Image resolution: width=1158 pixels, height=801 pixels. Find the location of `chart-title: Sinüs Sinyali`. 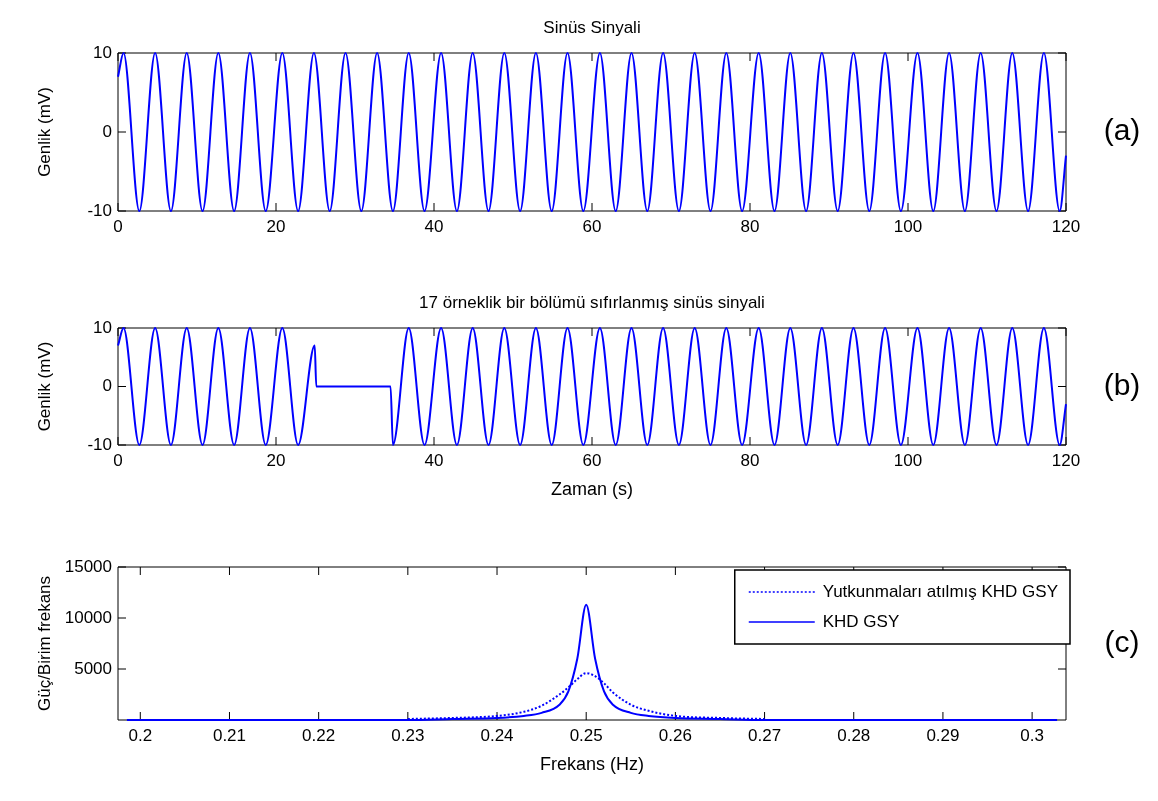

chart-title: Sinüs Sinyali is located at coordinates (592, 28).